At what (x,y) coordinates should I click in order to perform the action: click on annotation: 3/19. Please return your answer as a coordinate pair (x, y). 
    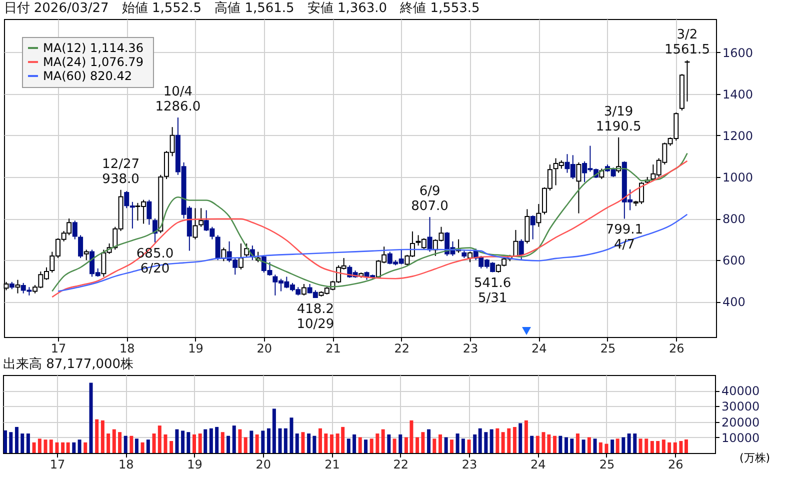
    Looking at the image, I should click on (619, 112).